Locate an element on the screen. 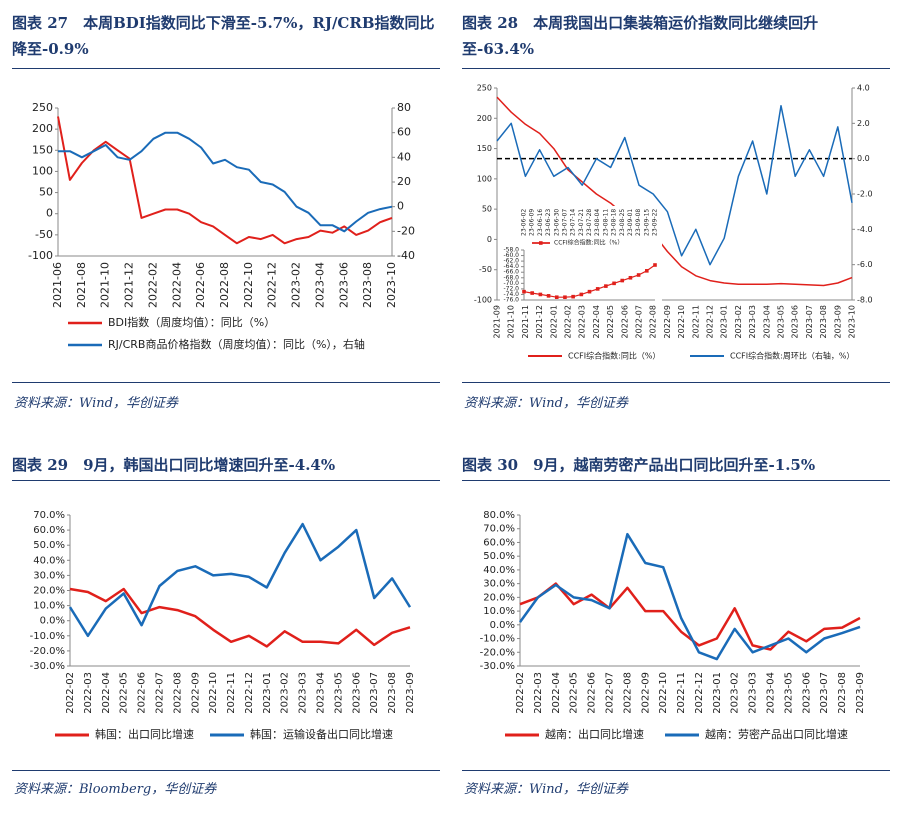  y2-tick-label: 40 is located at coordinates (404, 156).